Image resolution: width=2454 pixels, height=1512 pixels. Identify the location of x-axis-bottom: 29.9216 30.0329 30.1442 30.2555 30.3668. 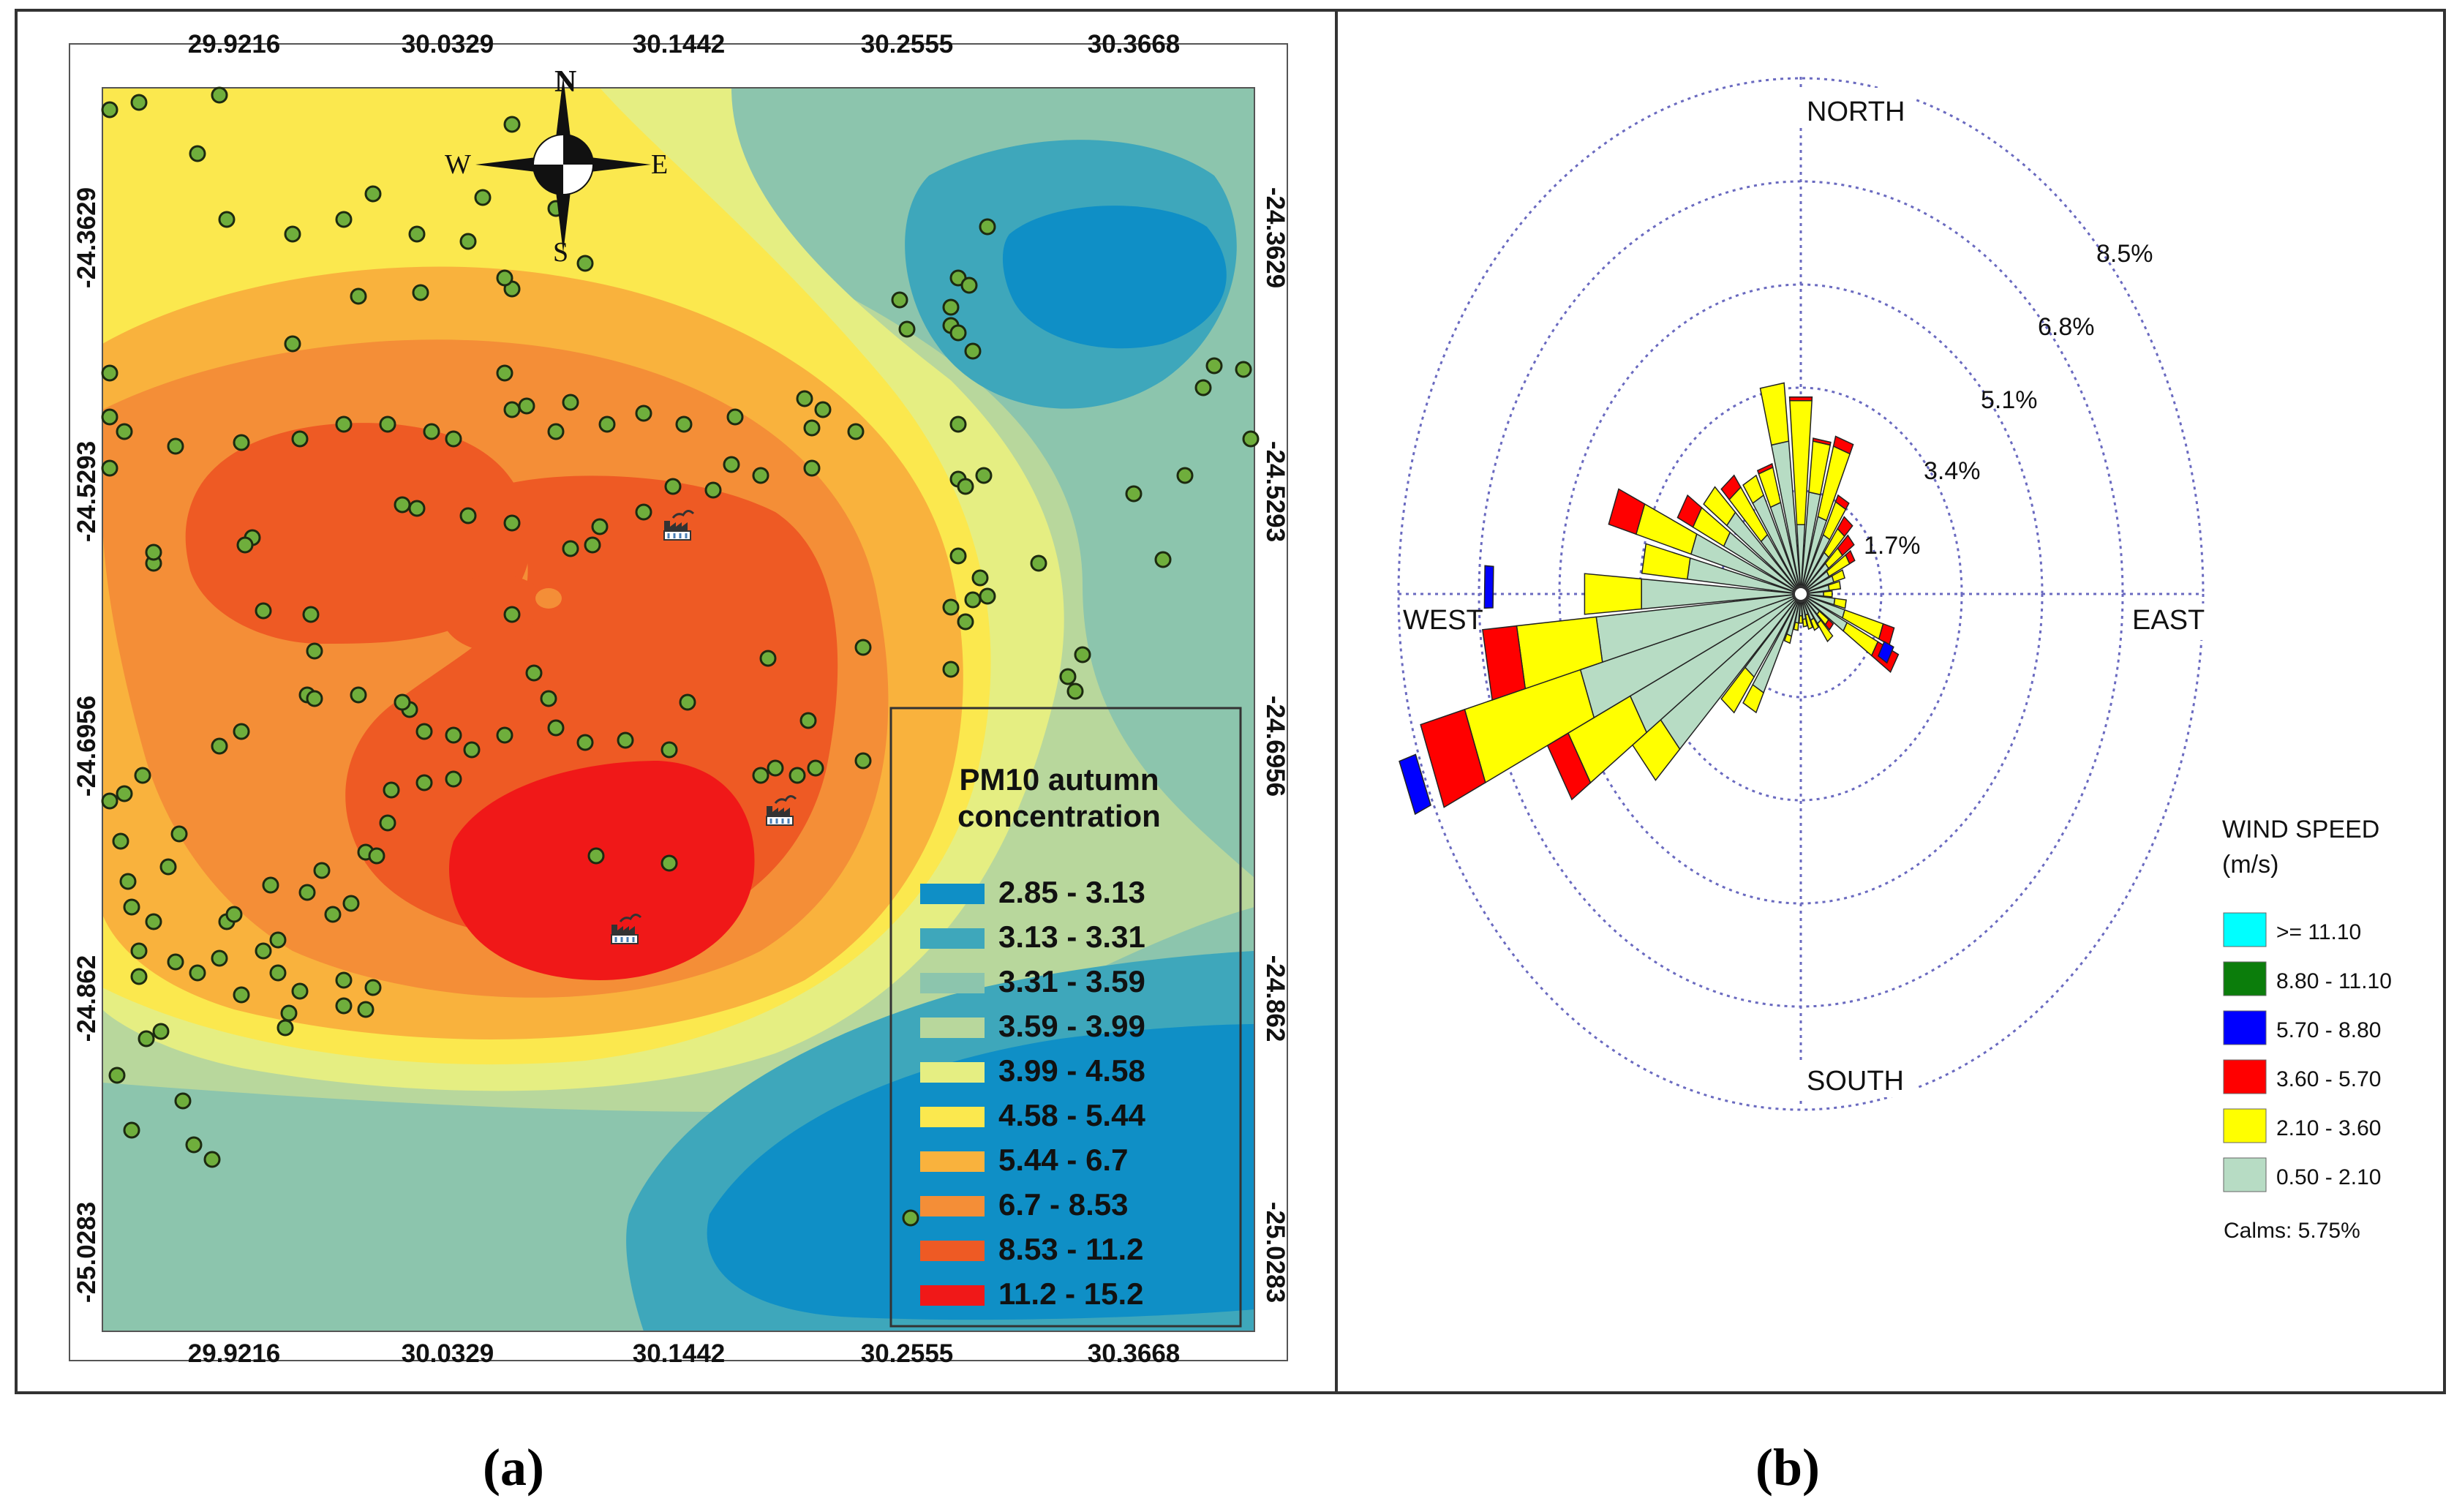
(684, 1354).